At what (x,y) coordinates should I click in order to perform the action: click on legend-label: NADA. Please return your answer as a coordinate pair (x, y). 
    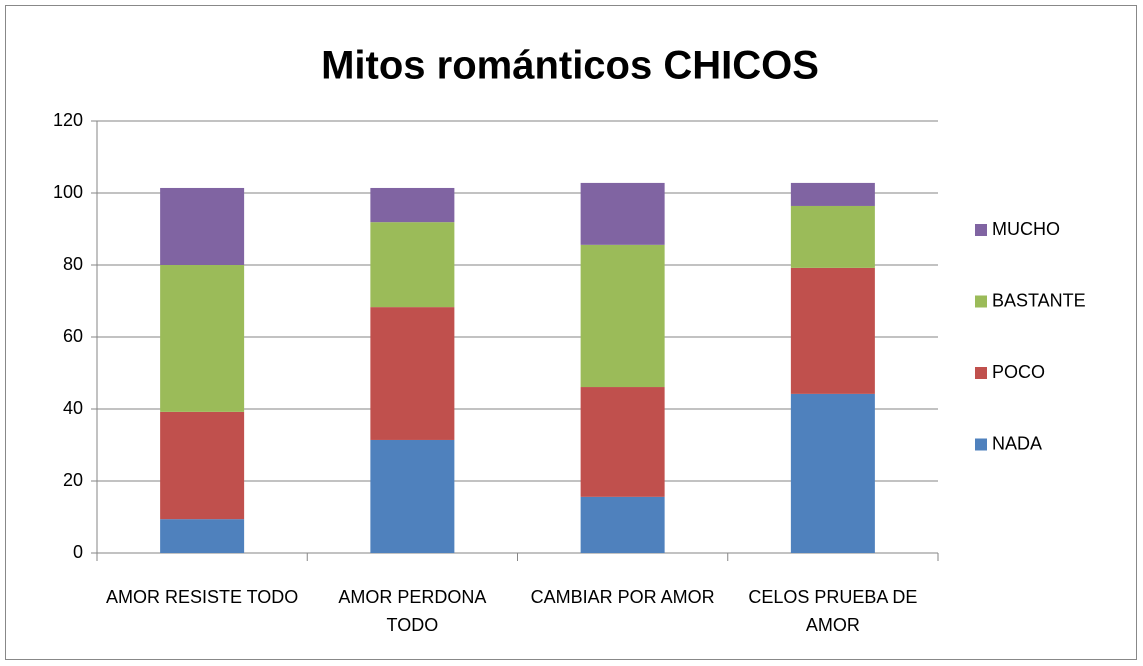
    Looking at the image, I should click on (1017, 443).